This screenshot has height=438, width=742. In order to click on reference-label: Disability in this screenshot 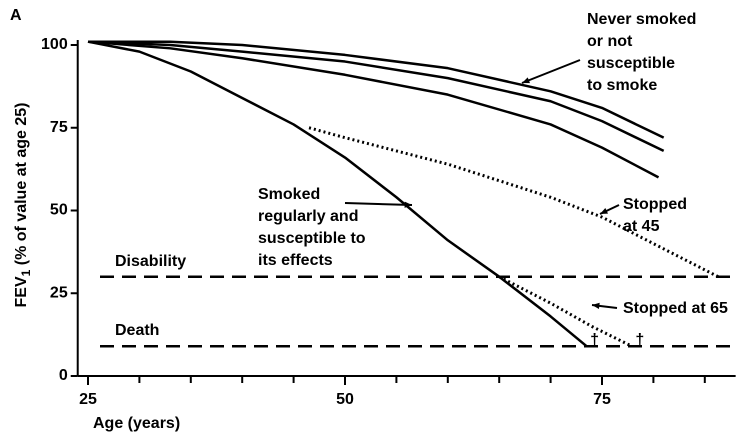, I will do `click(150, 261)`.